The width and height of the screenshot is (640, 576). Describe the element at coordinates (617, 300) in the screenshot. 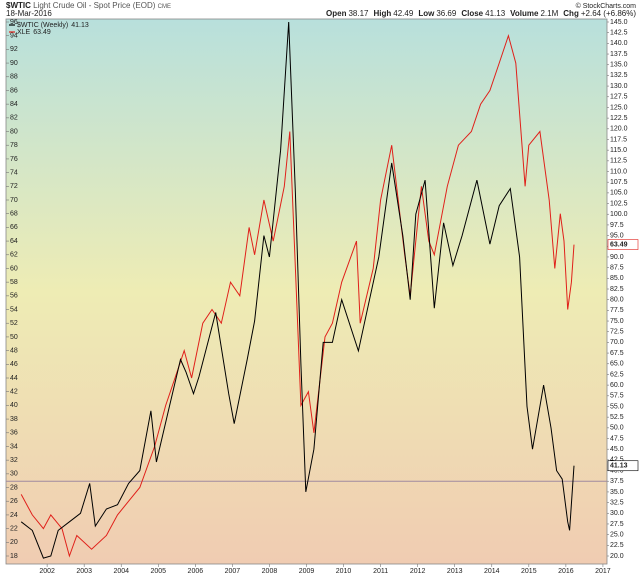

I see `y2-tick-label: 80.0` at that location.